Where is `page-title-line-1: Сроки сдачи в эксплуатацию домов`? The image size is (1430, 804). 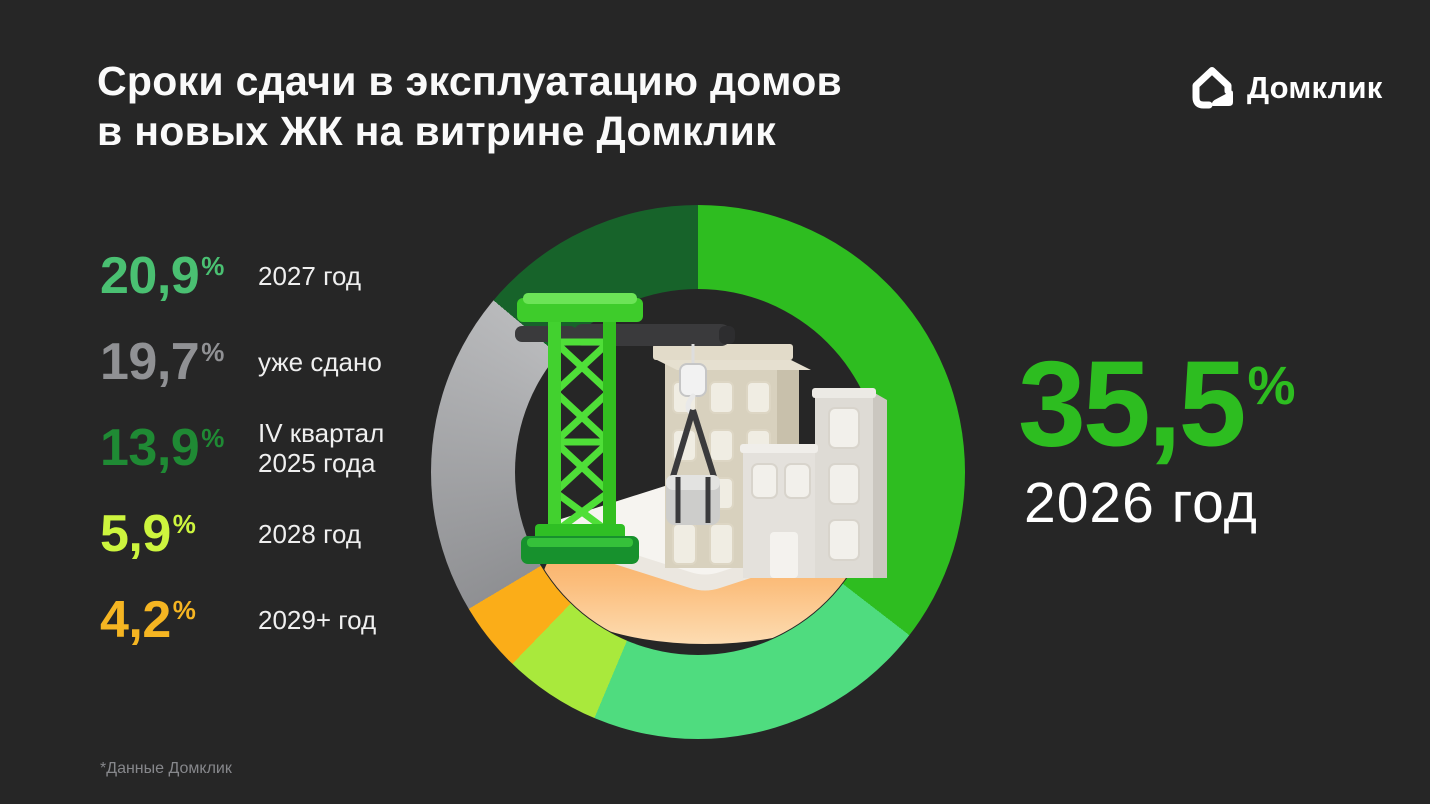
page-title-line-1: Сроки сдачи в эксплуатацию домов is located at coordinates (470, 81).